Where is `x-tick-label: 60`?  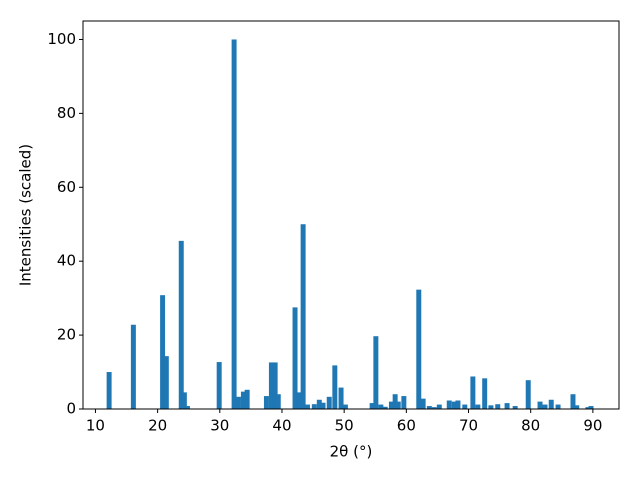 x-tick-label: 60 is located at coordinates (406, 426).